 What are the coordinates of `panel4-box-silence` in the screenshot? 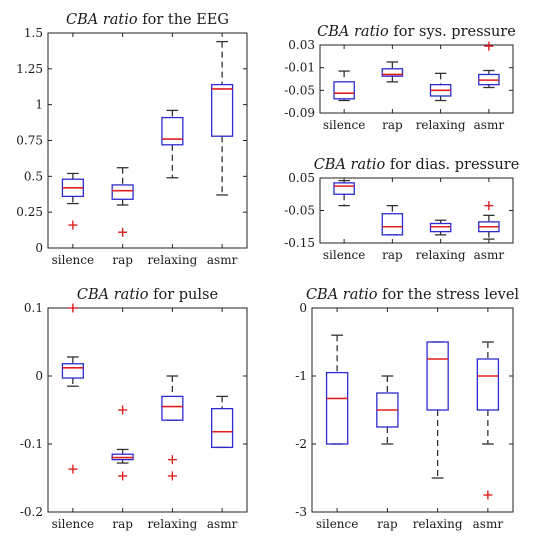 It's located at (72, 371).